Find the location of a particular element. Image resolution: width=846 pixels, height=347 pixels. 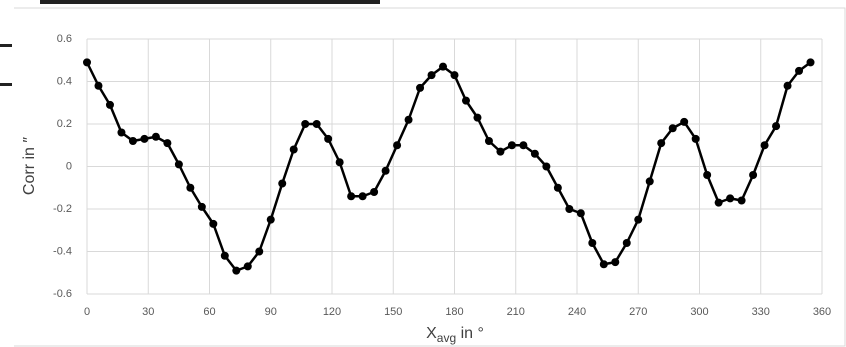

x-axis-title-main: X is located at coordinates (431, 333).